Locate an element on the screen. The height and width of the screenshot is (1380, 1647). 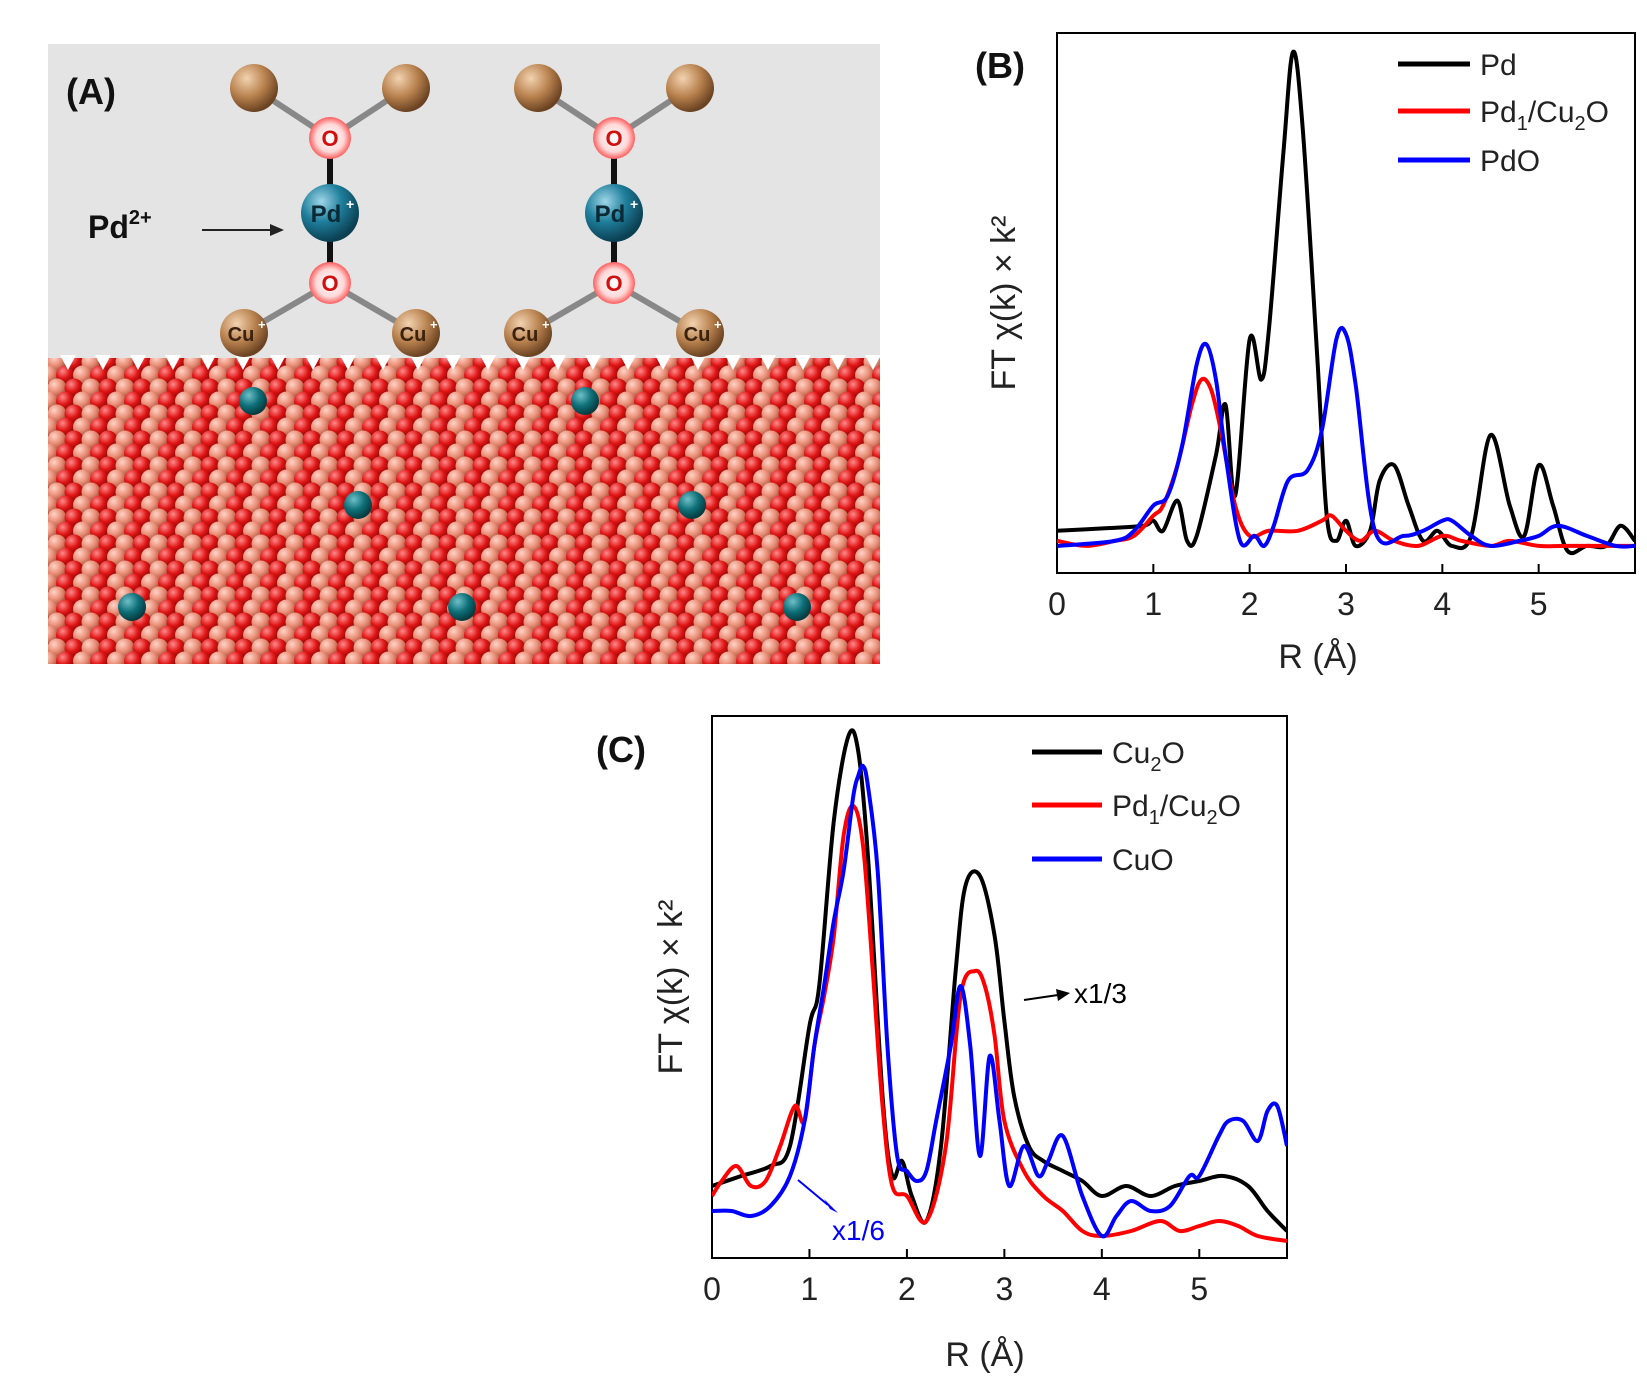
panel-b-x-tick-label: 0 is located at coordinates (1057, 604).